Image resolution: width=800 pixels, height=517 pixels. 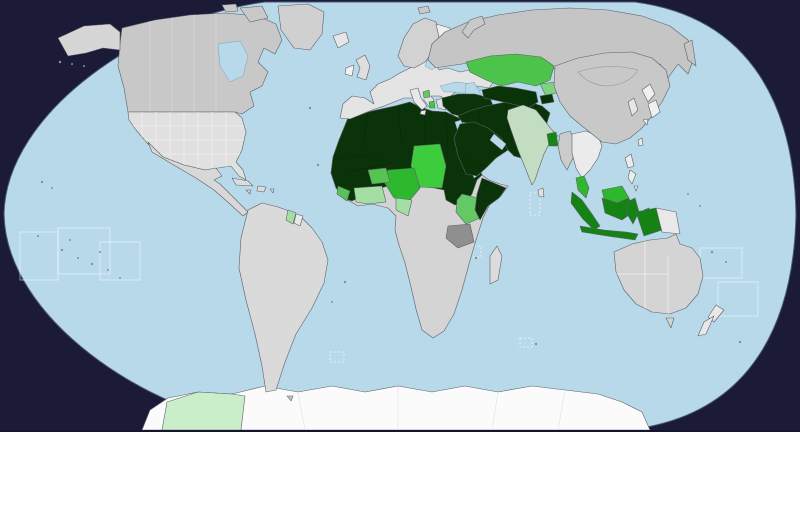 I want to click on region-albania, so click(x=432, y=104).